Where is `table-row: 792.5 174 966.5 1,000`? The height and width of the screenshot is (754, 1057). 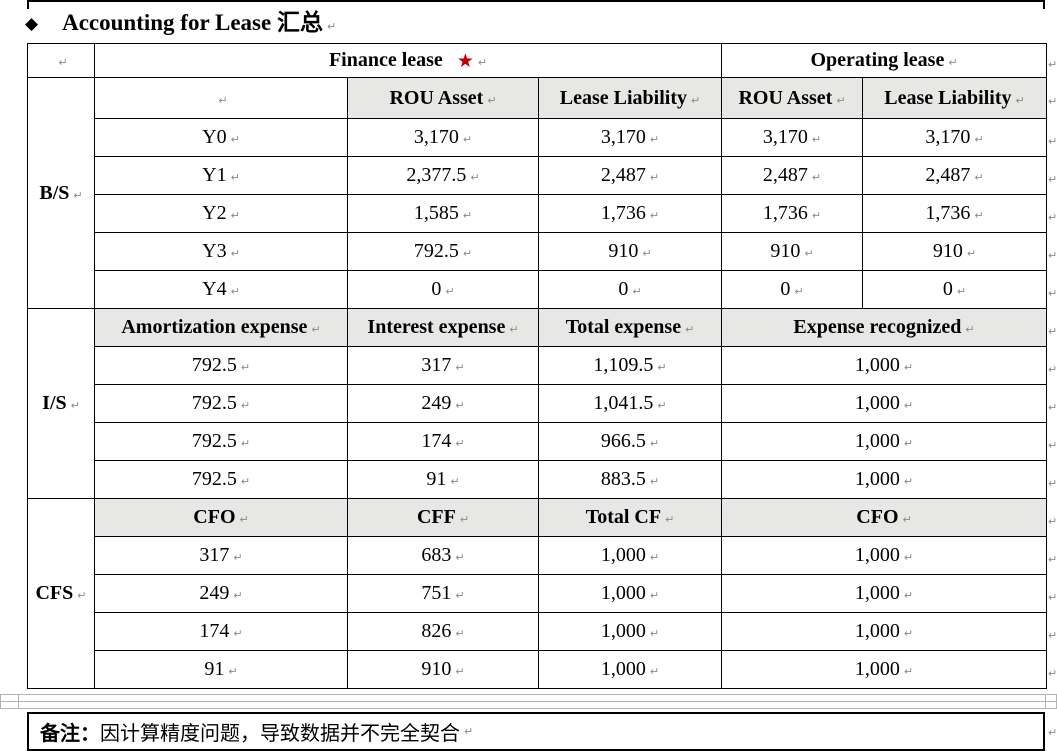
table-row: 792.5 174 966.5 1,000 is located at coordinates (538, 441).